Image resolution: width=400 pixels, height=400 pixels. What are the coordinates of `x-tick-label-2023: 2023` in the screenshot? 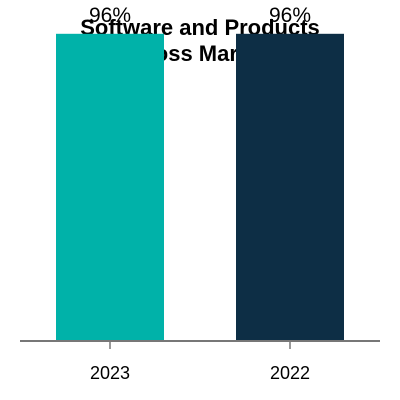 It's located at (110, 373).